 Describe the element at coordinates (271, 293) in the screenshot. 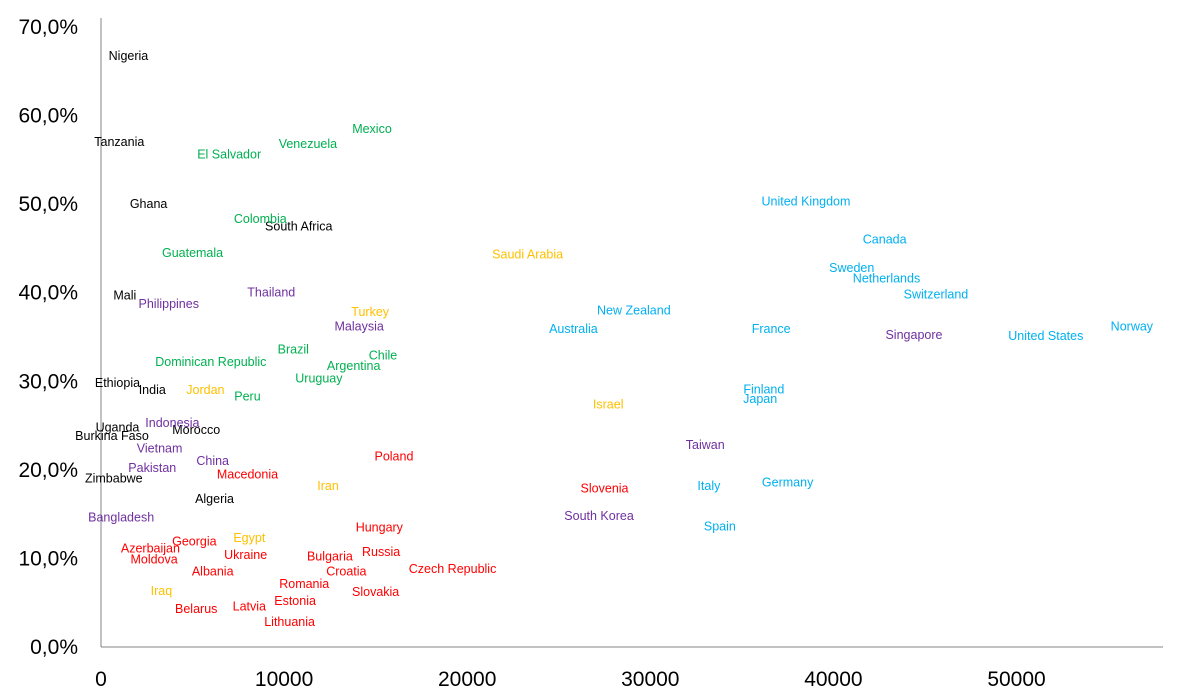

I see `point-label-thailand: Thailand` at that location.